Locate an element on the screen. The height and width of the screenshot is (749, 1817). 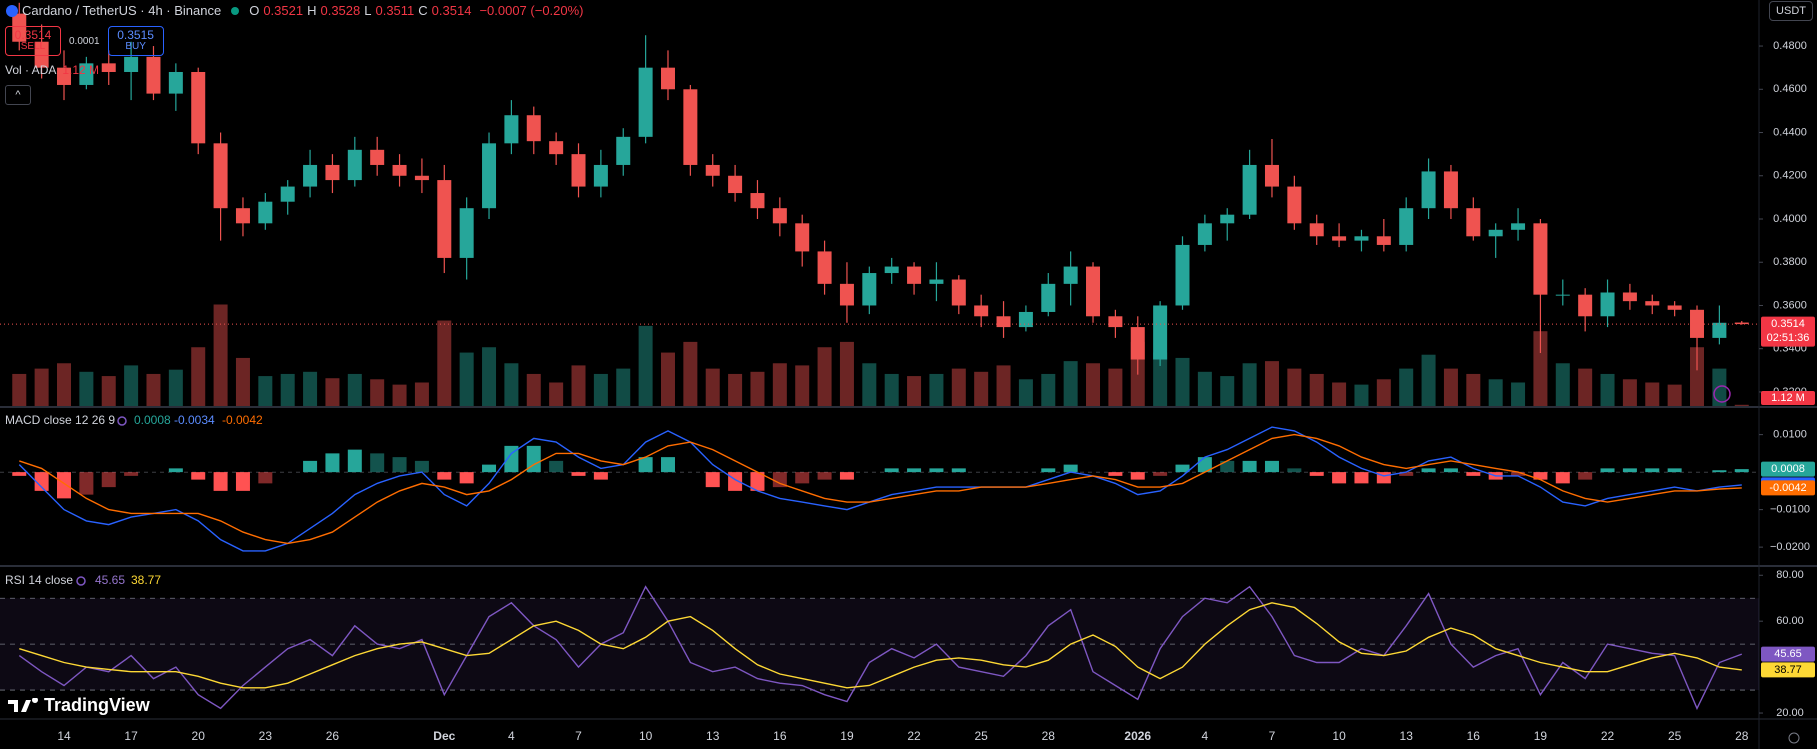
x-tick-label: Dec is located at coordinates (444, 736).